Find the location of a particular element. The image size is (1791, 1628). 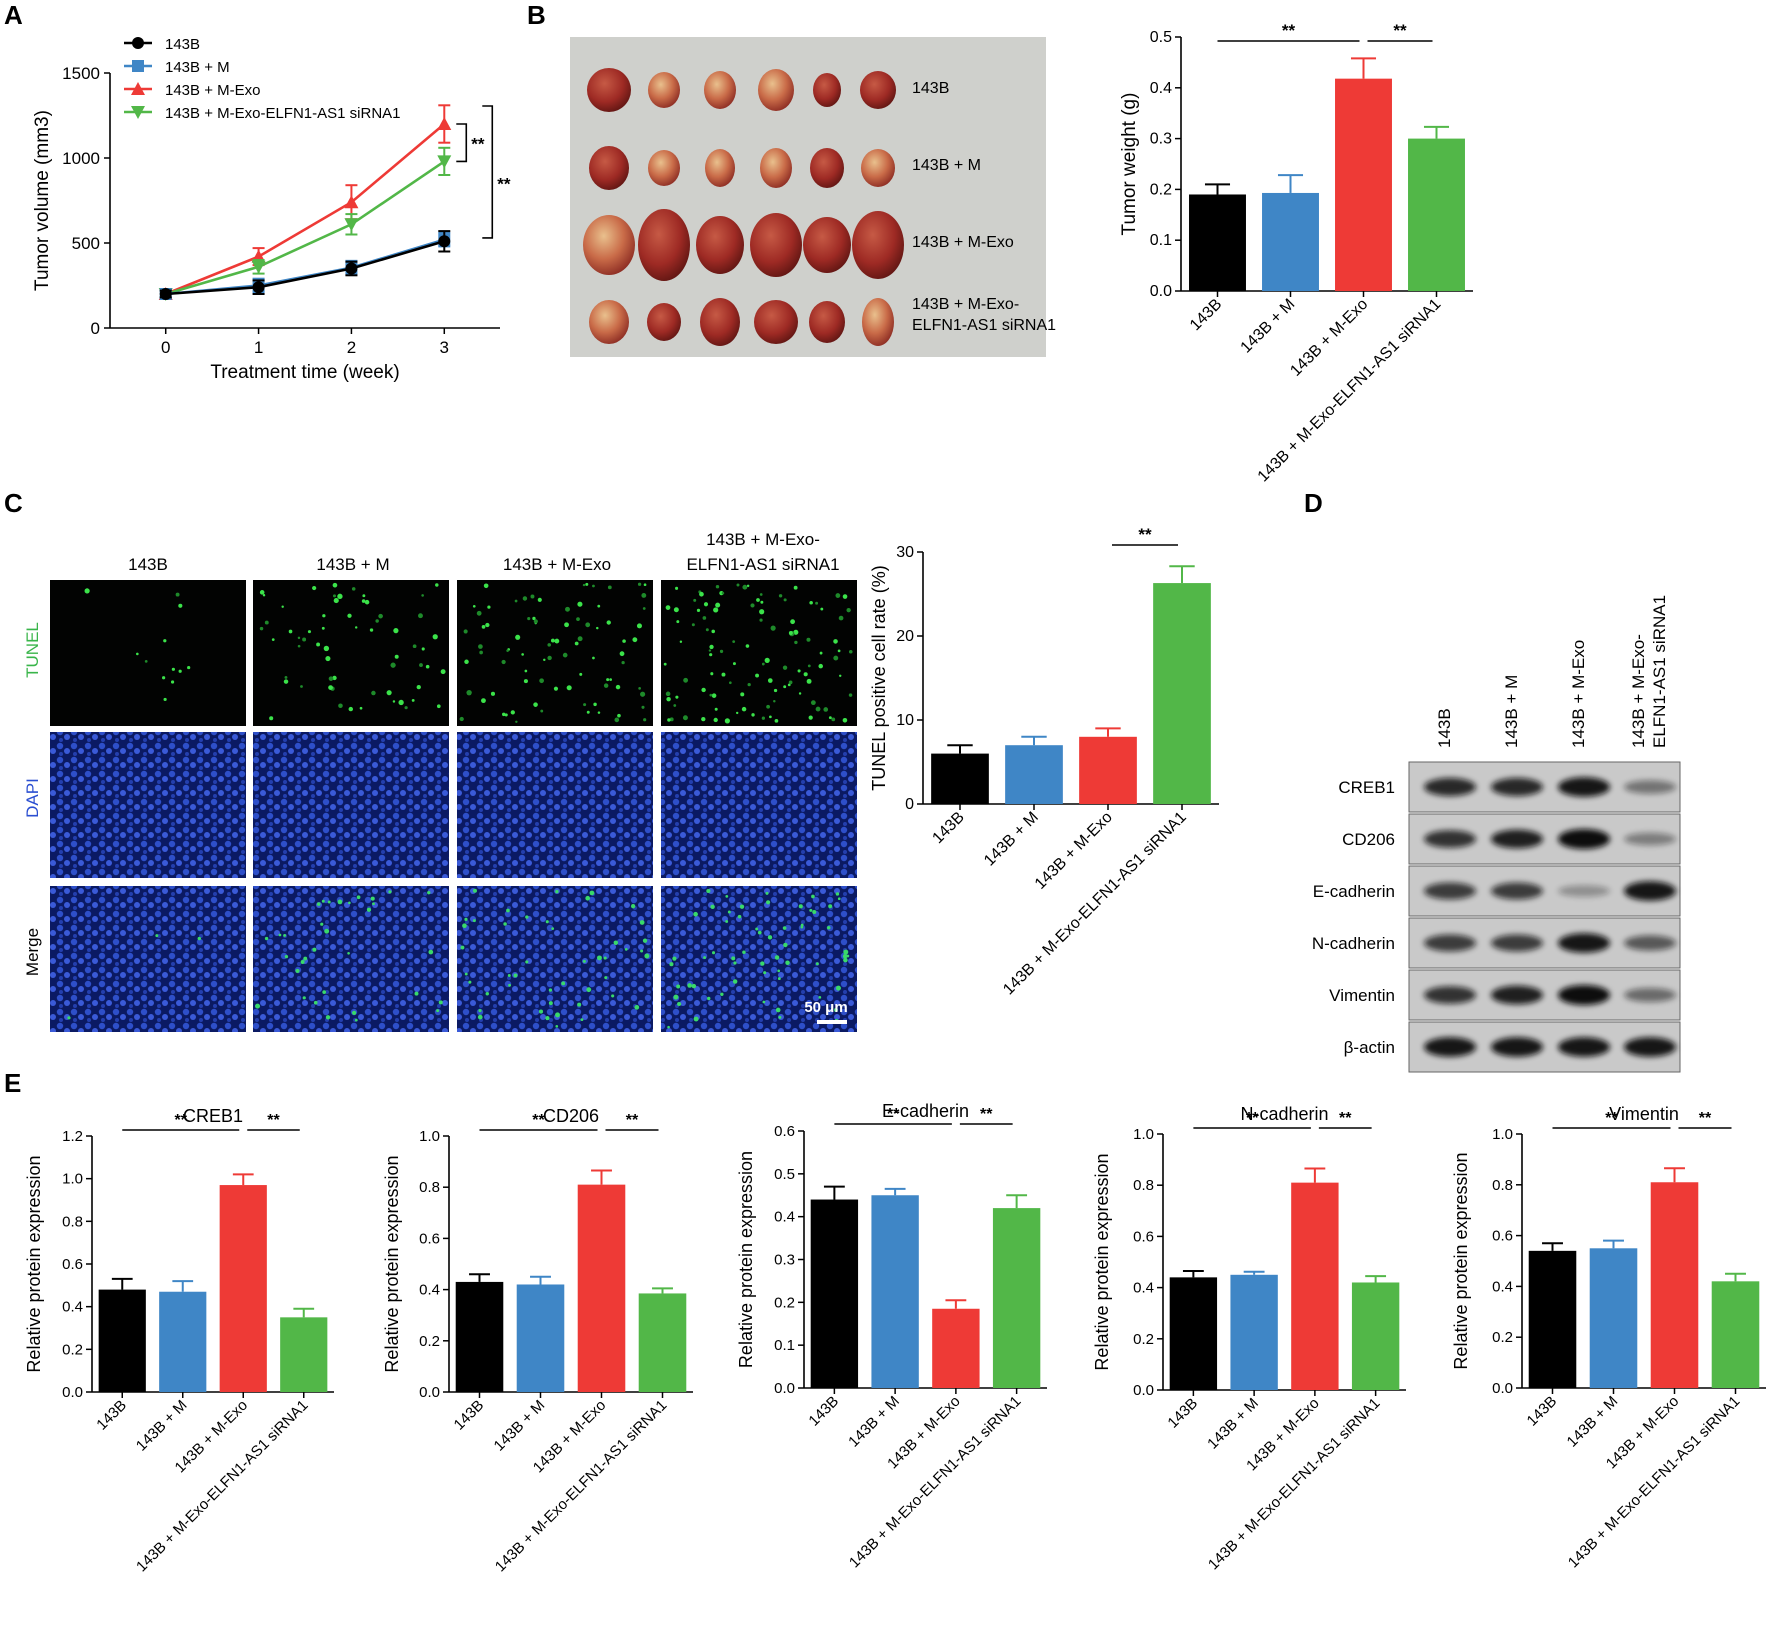

legend-label: 143B + M is located at coordinates (197, 67).